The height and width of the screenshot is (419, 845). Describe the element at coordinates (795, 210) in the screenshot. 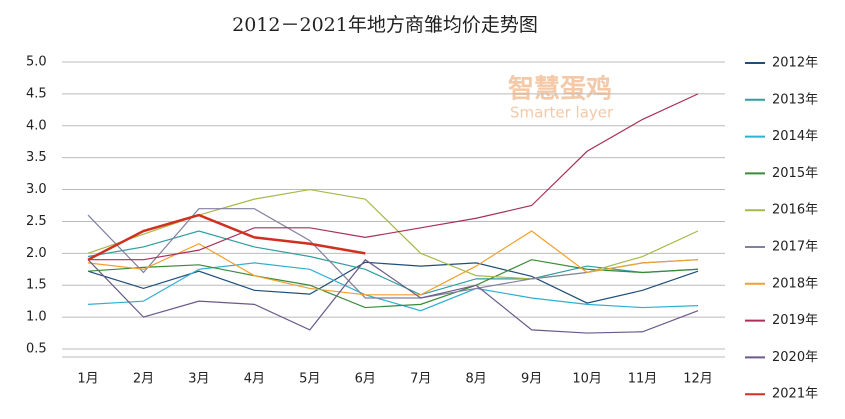

I see `legend-label: 2016年` at that location.